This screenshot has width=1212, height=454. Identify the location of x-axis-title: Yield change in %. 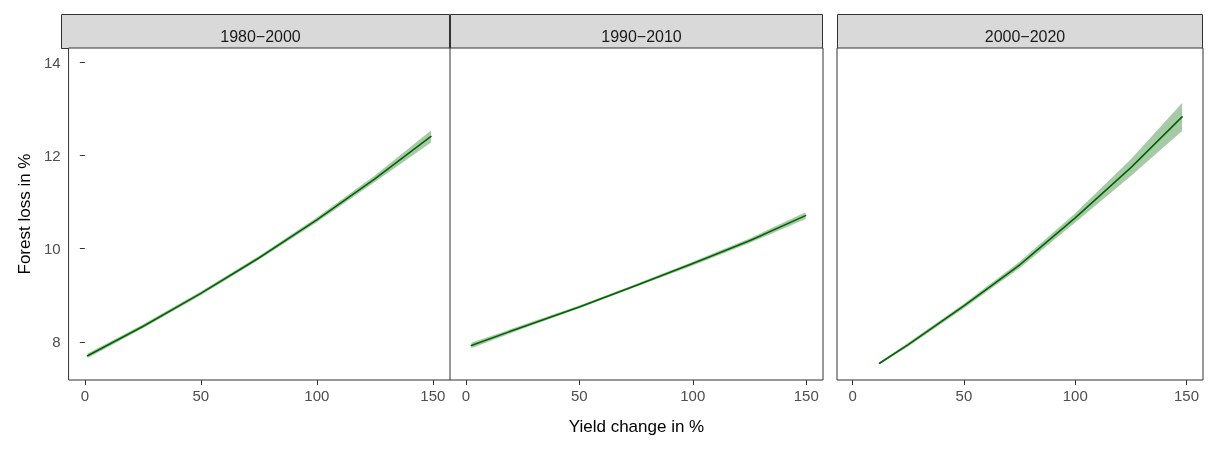
(636, 426).